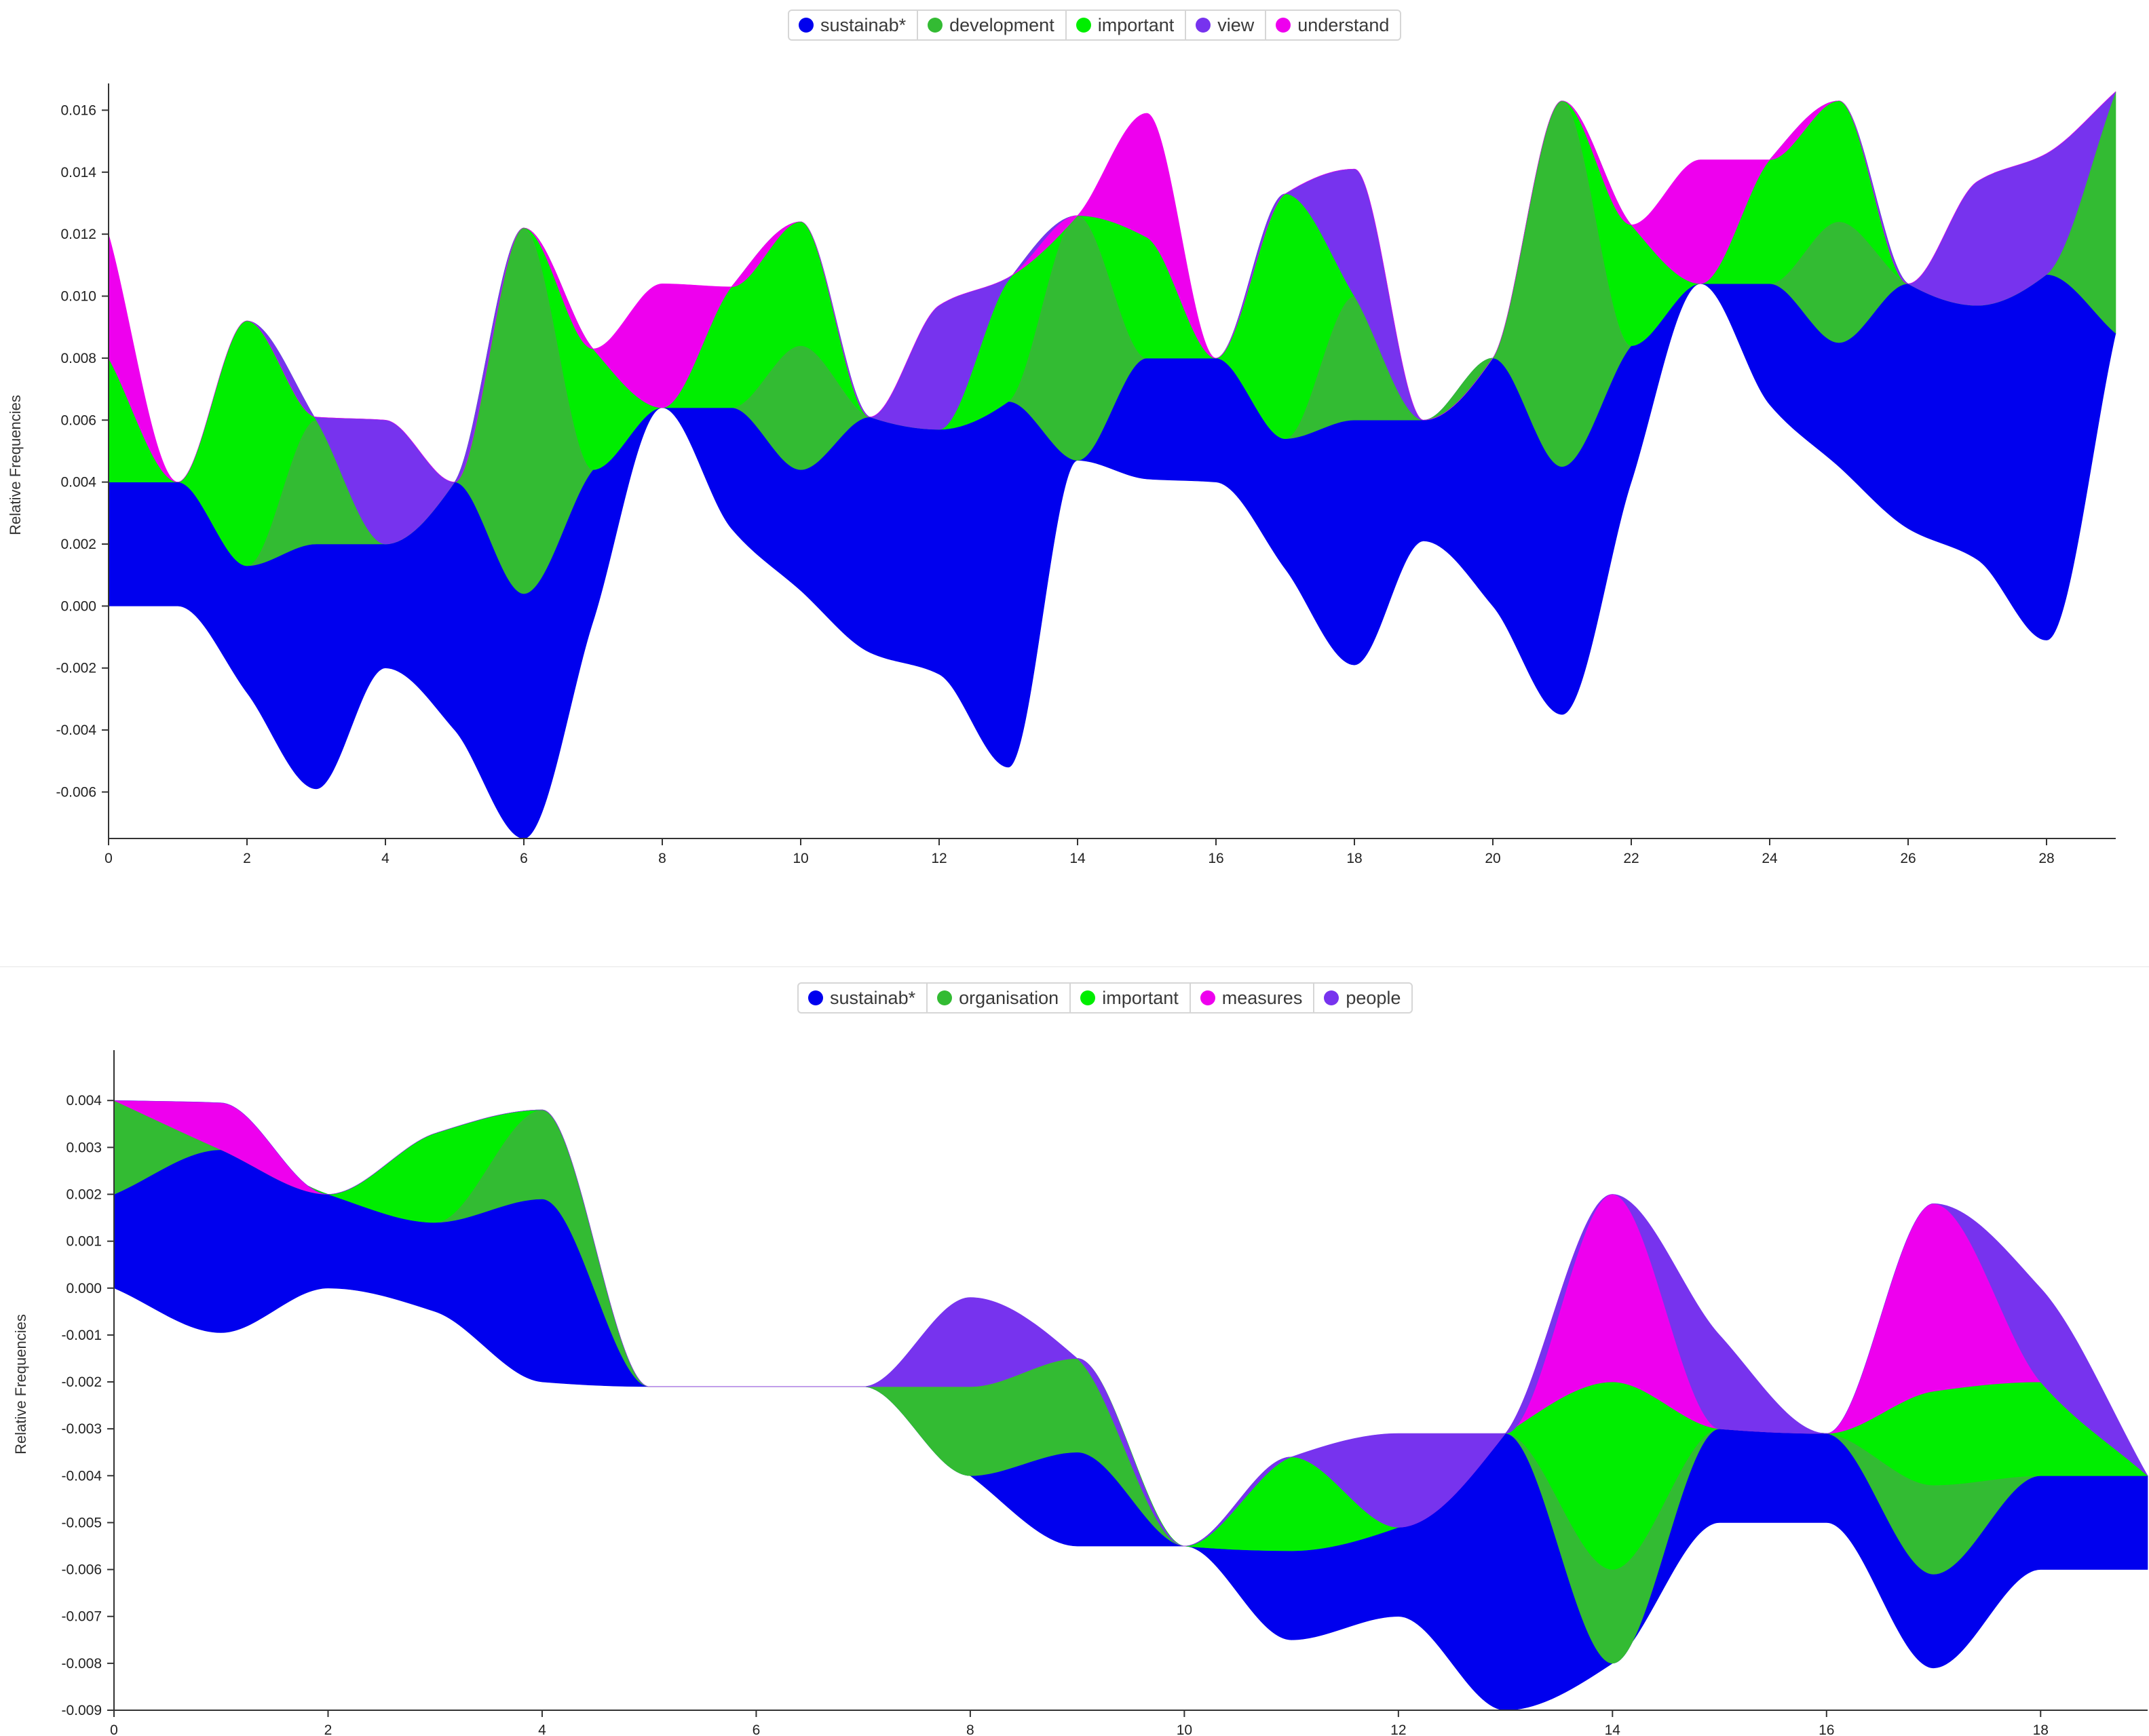 The width and height of the screenshot is (2149, 1736). I want to click on legend-label: organisation, so click(1009, 998).